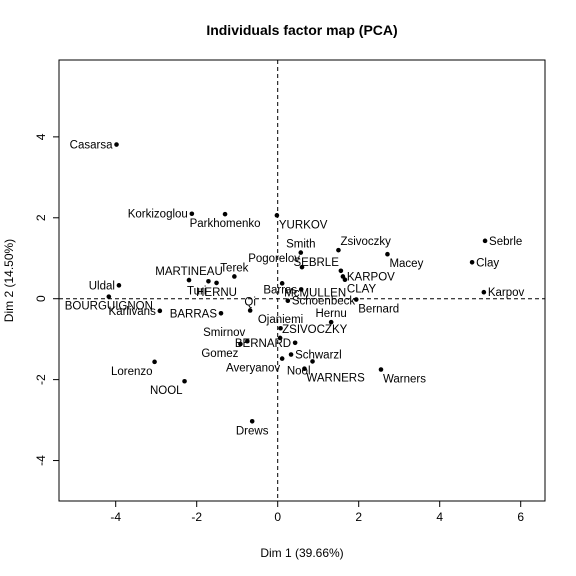 The image size is (576, 576). I want to click on x-tick-label: 0, so click(277, 517).